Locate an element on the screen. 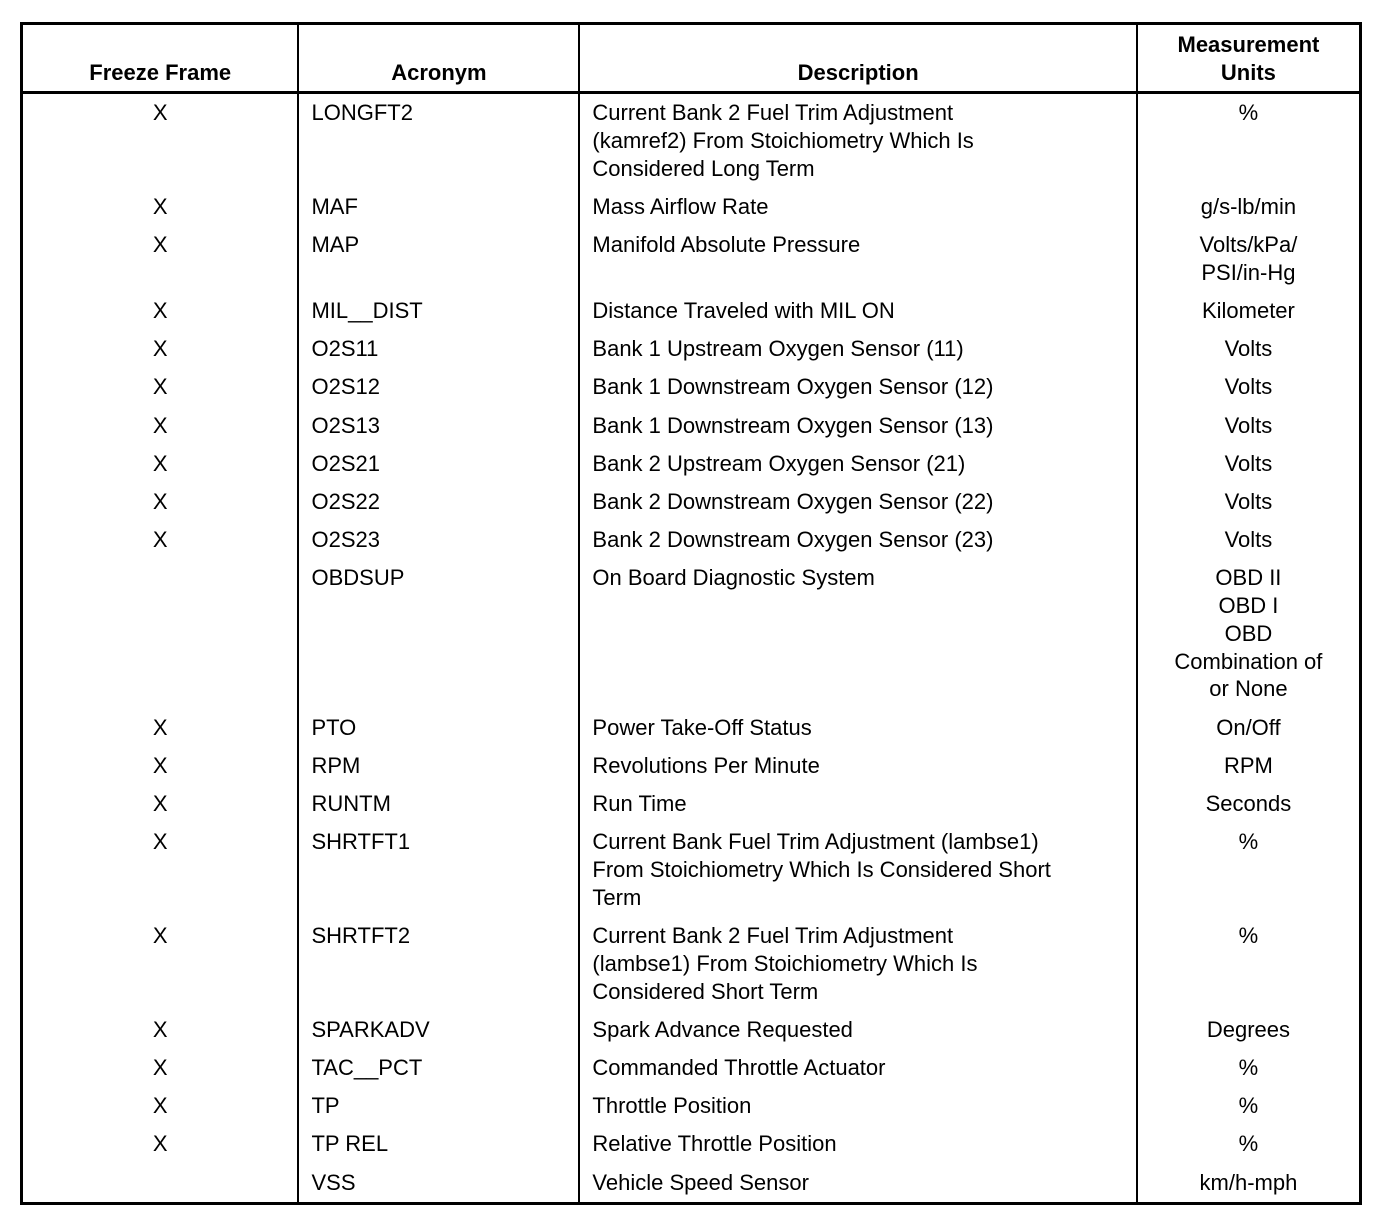 This screenshot has height=1230, width=1392. table-row: VSS Vehicle Speed Sensor km/h-mph is located at coordinates (691, 1183).